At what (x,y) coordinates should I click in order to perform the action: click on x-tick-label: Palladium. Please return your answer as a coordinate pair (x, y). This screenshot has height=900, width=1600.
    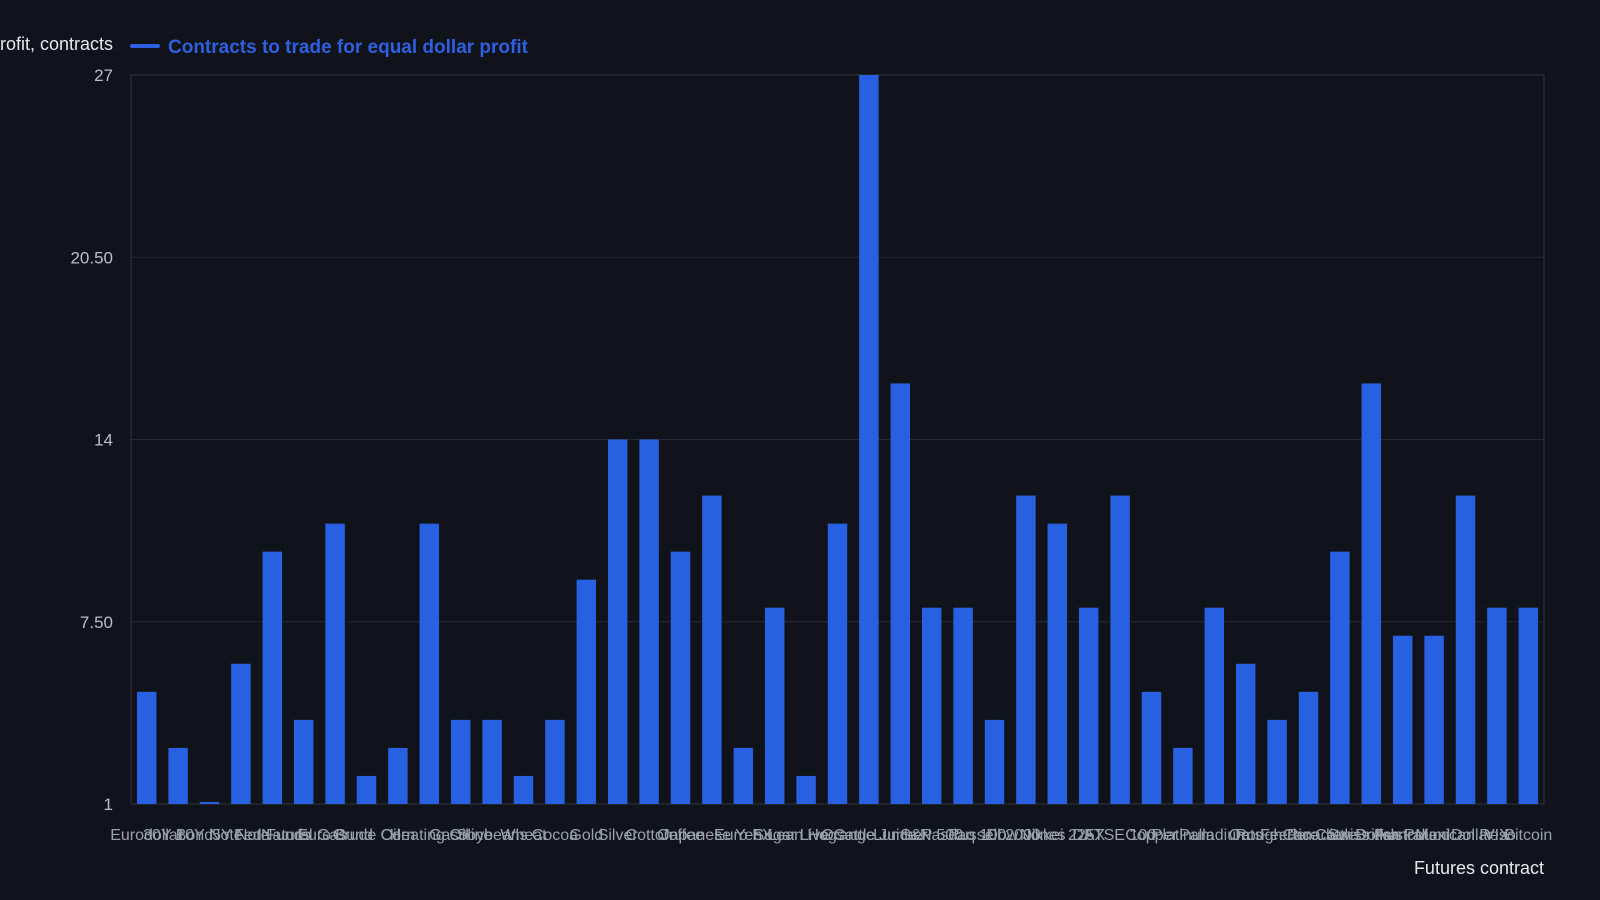
    Looking at the image, I should click on (1214, 835).